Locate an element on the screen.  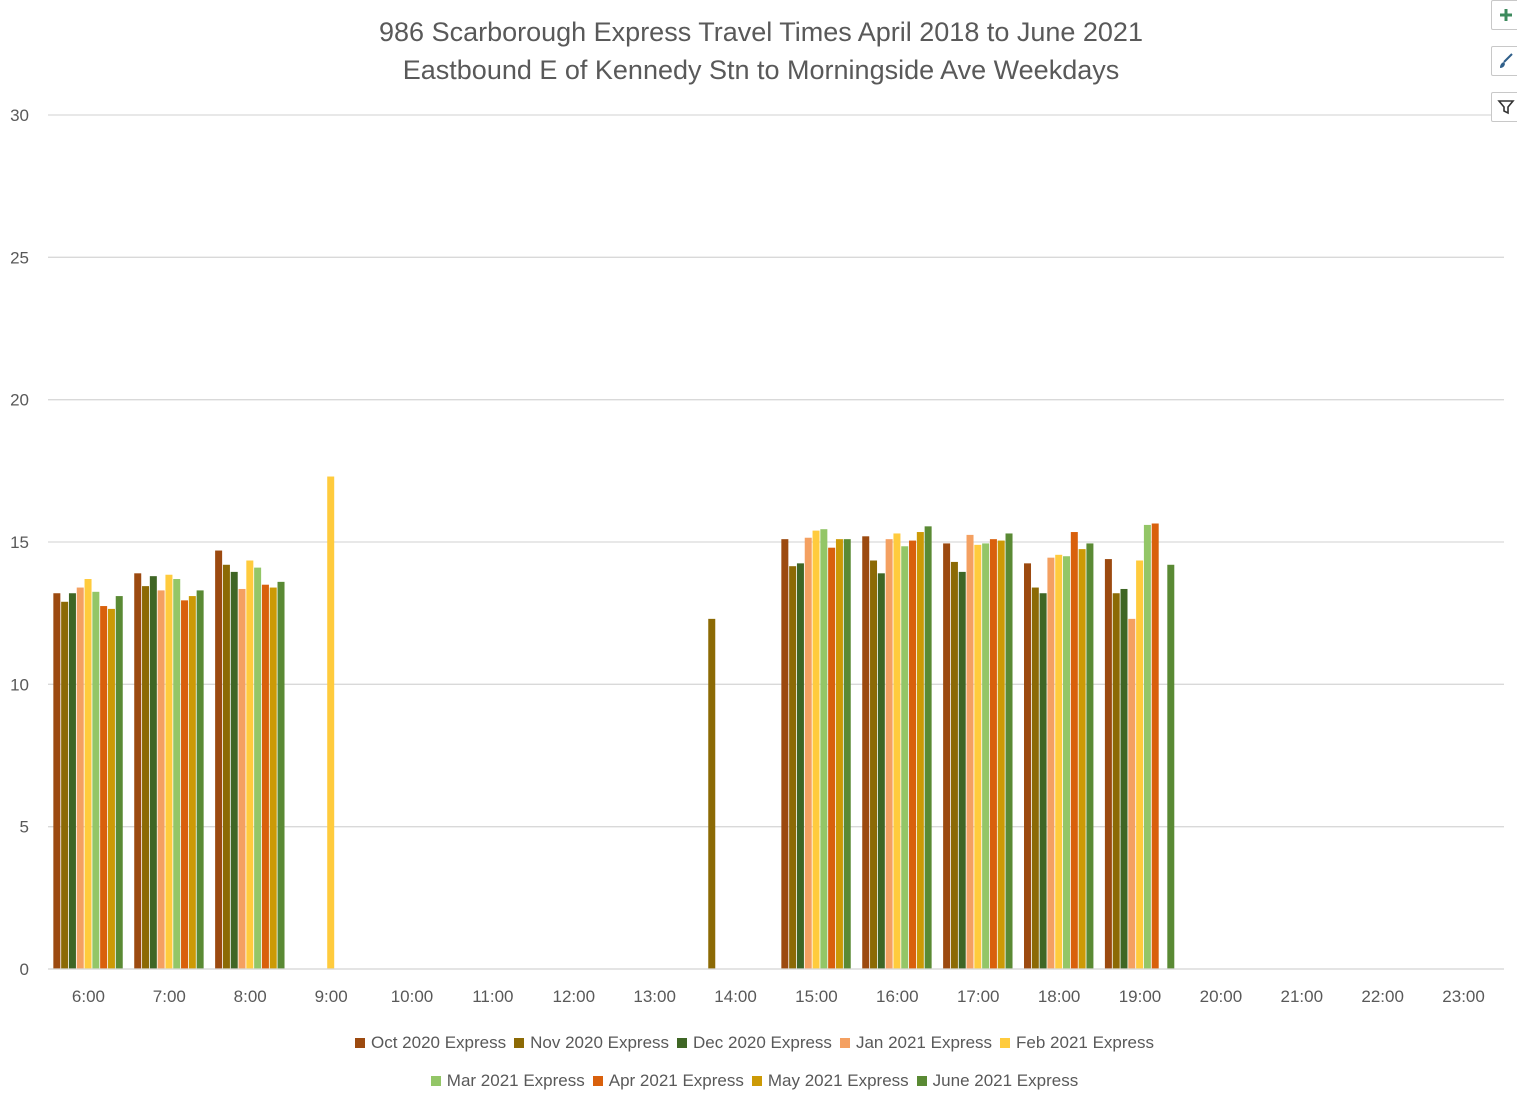
x-tick-label: 17:00 is located at coordinates (978, 996).